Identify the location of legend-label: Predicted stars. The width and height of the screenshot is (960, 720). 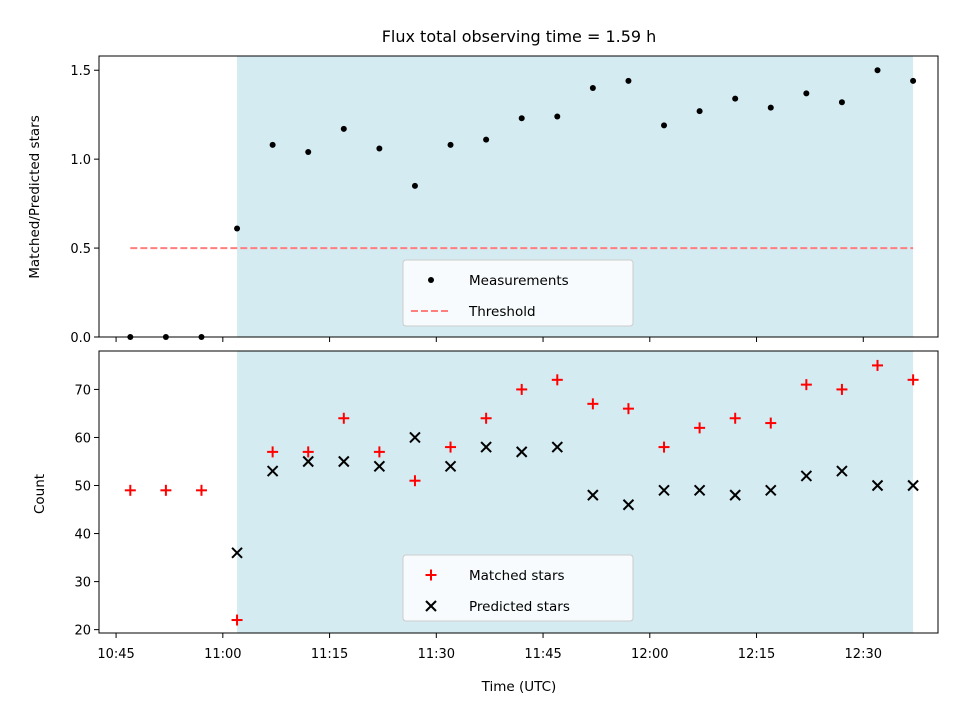
(519, 607).